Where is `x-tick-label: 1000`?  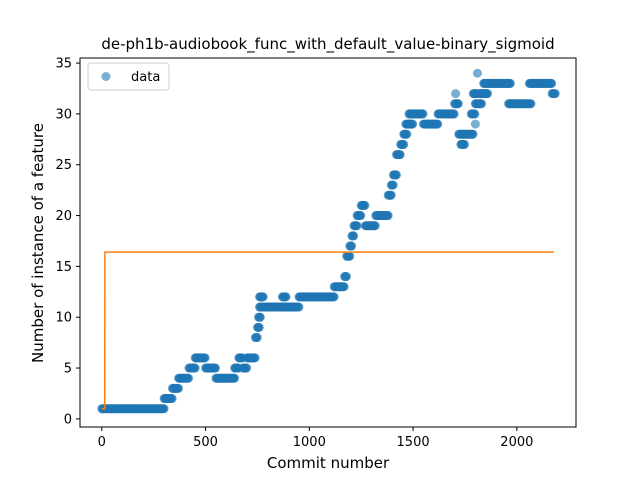
x-tick-label: 1000 is located at coordinates (309, 442).